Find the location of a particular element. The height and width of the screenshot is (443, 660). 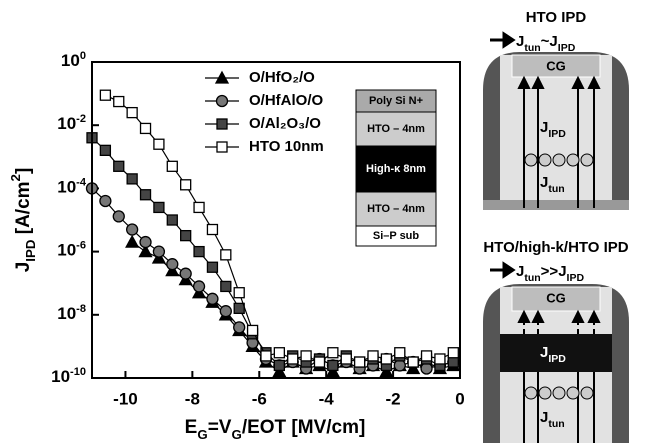

high-k is located at coordinates (556, 353).